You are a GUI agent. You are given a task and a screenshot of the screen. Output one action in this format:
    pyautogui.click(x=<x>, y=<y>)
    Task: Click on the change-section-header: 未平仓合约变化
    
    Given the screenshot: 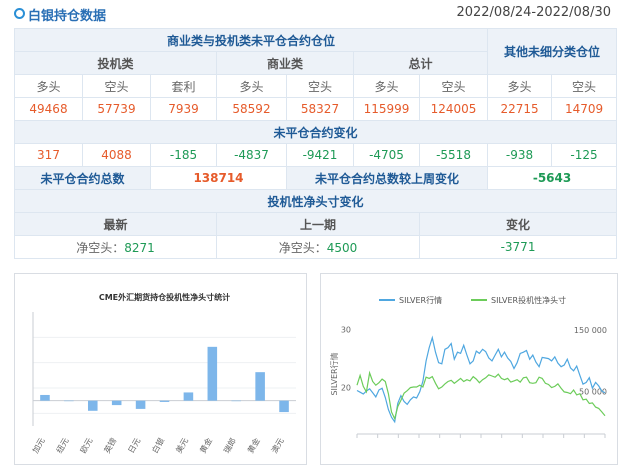 What is the action you would take?
    pyautogui.click(x=315, y=132)
    